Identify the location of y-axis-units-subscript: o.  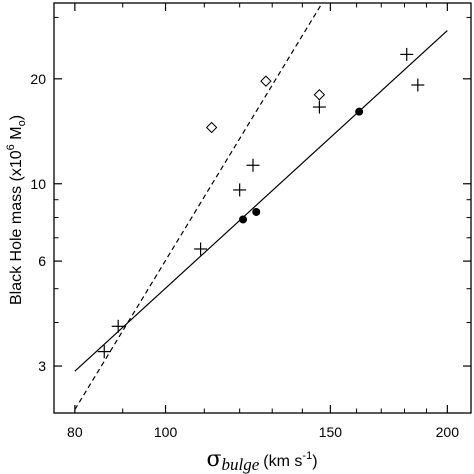
(22, 123).